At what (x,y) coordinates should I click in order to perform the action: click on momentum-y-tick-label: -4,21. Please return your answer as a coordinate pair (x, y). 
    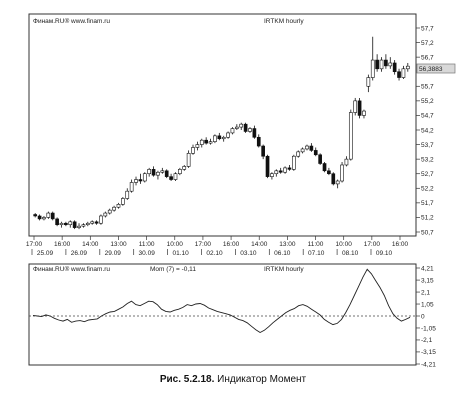
    Looking at the image, I should click on (428, 364).